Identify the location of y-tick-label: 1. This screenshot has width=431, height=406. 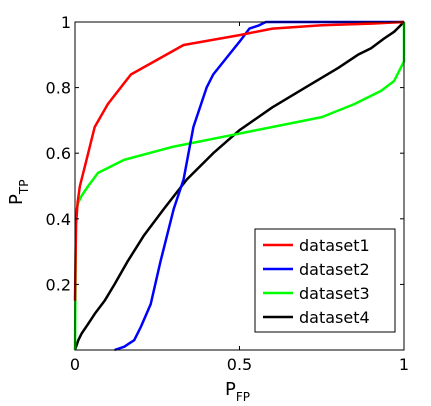
(66, 22).